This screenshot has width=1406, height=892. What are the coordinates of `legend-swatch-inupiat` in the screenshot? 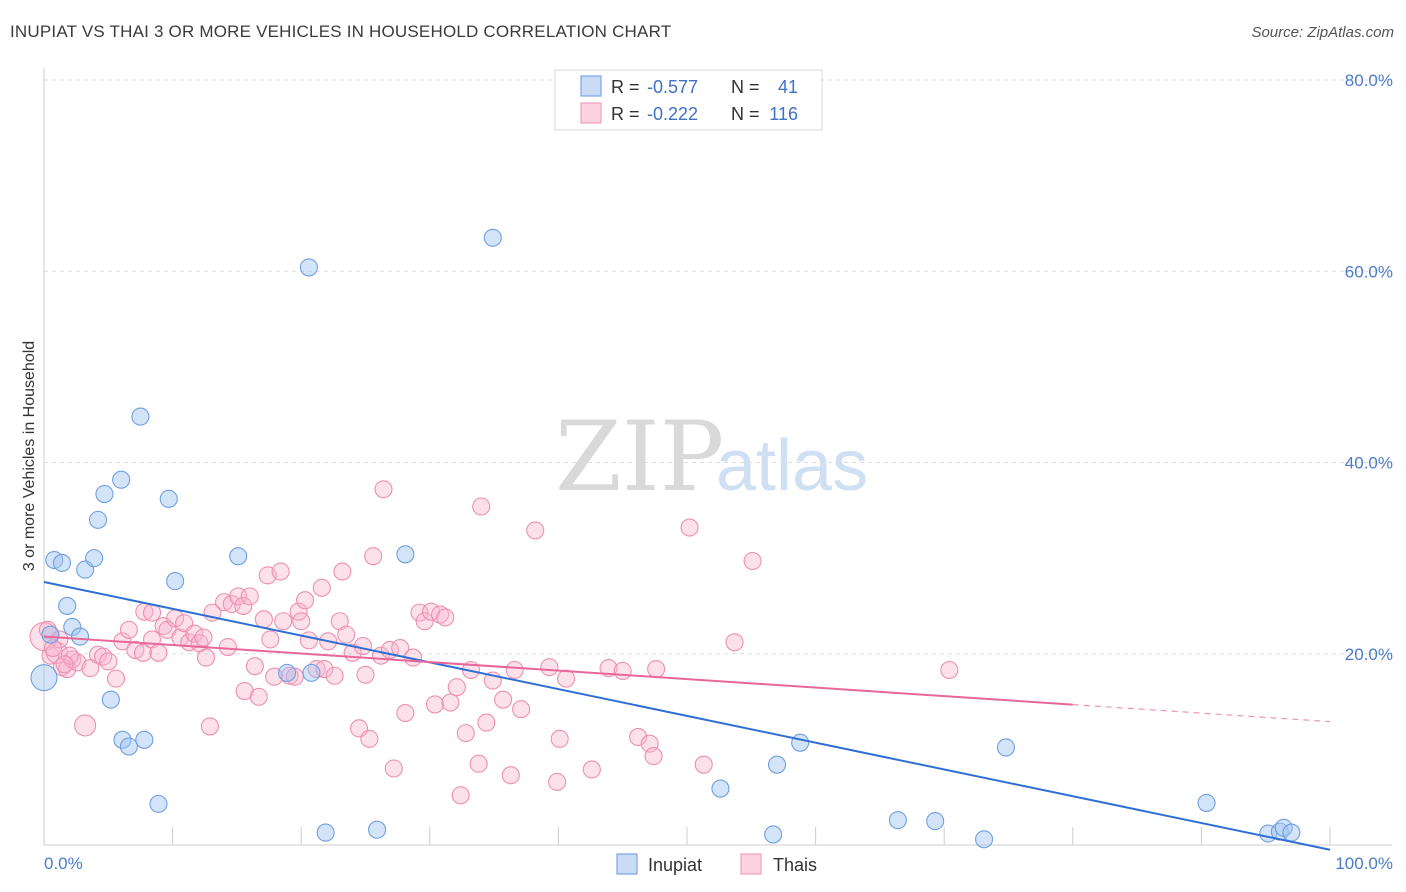 It's located at (591, 86).